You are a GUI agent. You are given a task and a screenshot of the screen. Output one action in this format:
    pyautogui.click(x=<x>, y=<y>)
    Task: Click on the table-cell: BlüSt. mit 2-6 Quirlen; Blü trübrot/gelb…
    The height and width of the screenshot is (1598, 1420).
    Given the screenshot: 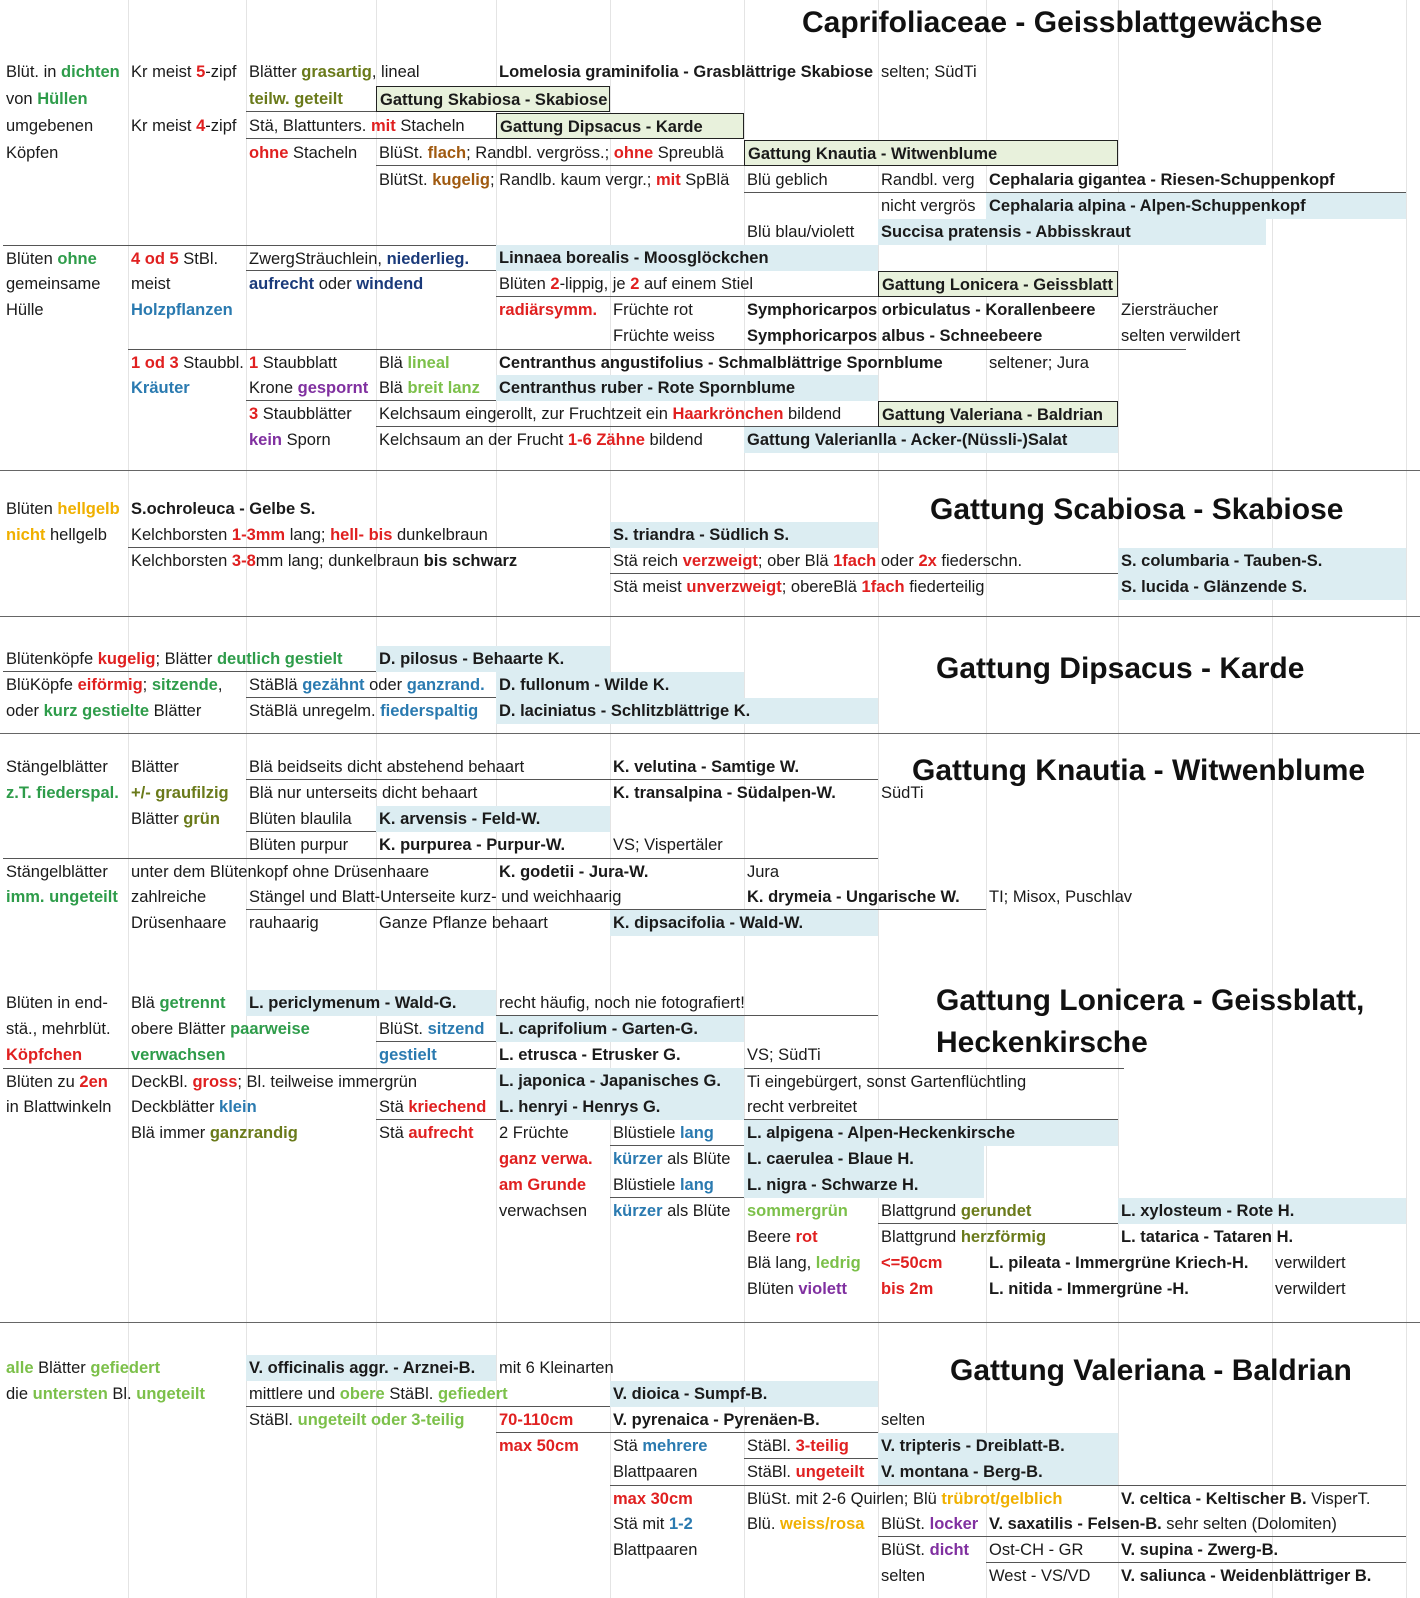 What is the action you would take?
    pyautogui.click(x=931, y=1498)
    